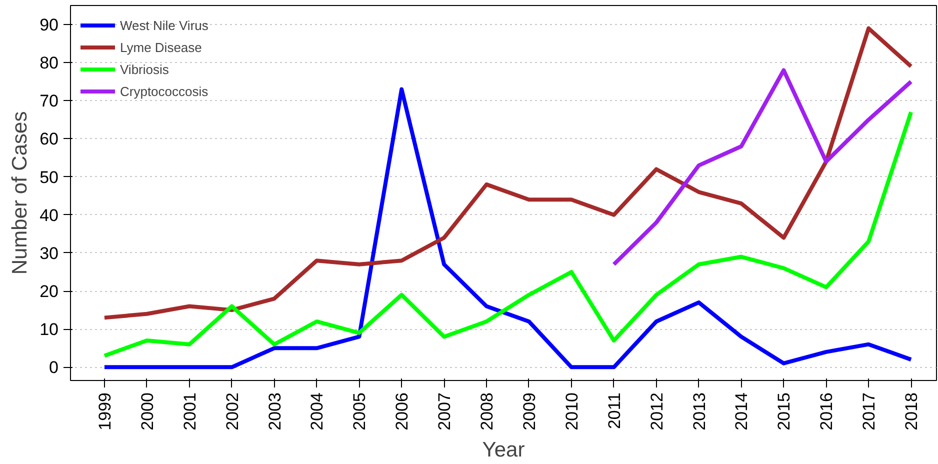 Image resolution: width=938 pixels, height=464 pixels. Describe the element at coordinates (656, 411) in the screenshot. I see `x-tick-label: 2012` at that location.